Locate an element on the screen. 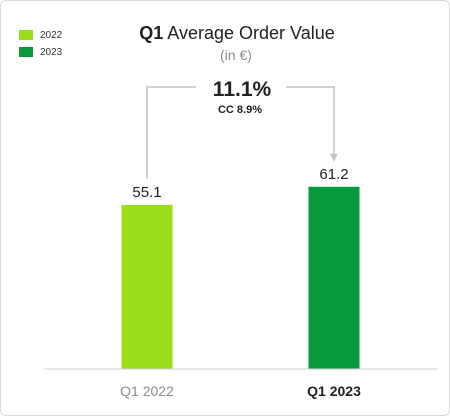 Image resolution: width=450 pixels, height=416 pixels. bar-q1-2023 is located at coordinates (334, 277).